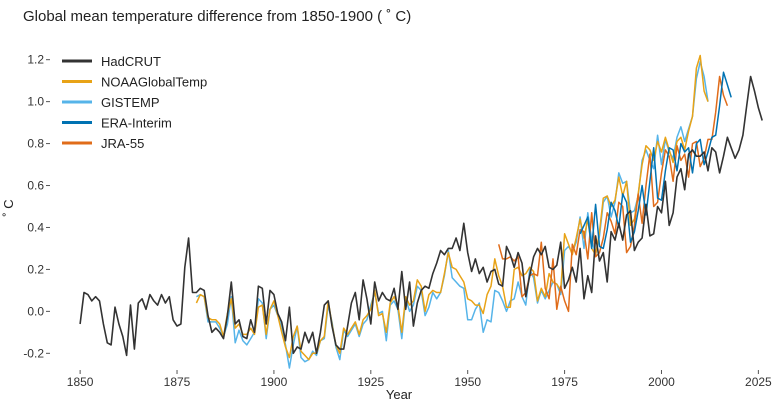  What do you see at coordinates (467, 382) in the screenshot?
I see `x-tick-label: 1950` at bounding box center [467, 382].